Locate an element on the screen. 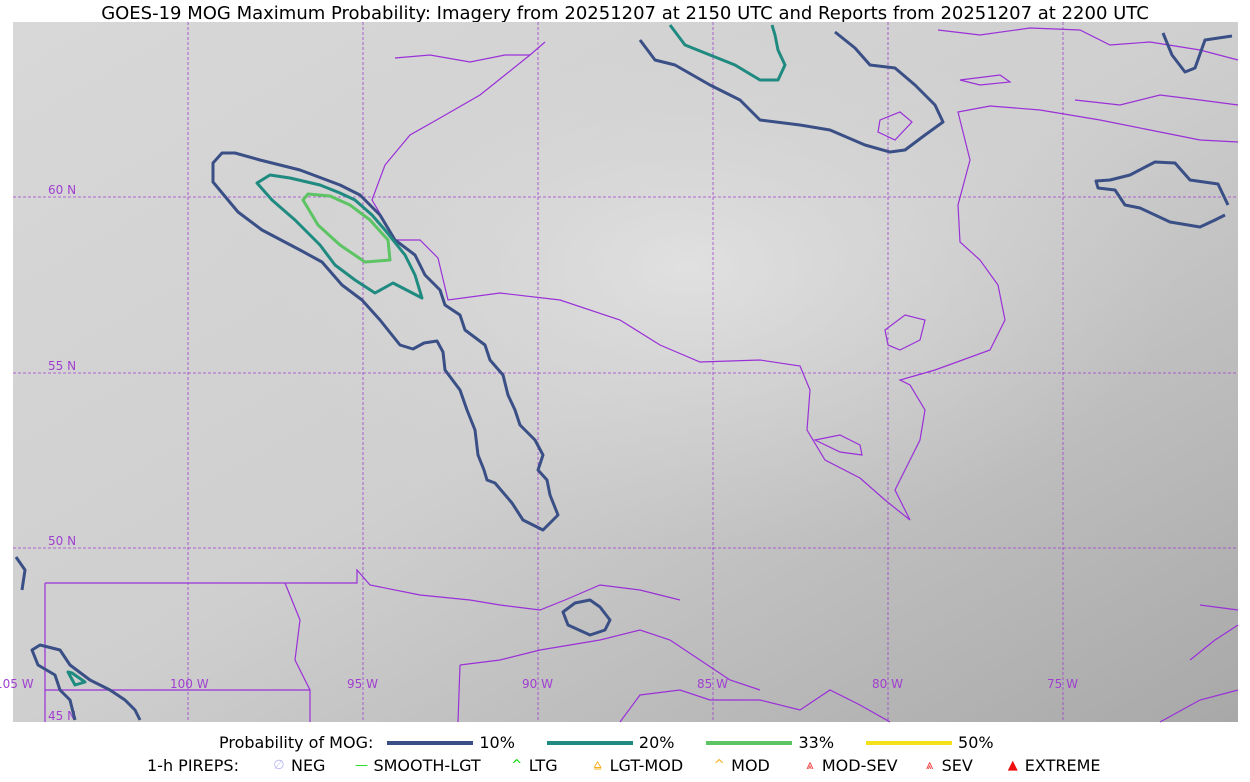  lat-label: 50 N is located at coordinates (62, 541).